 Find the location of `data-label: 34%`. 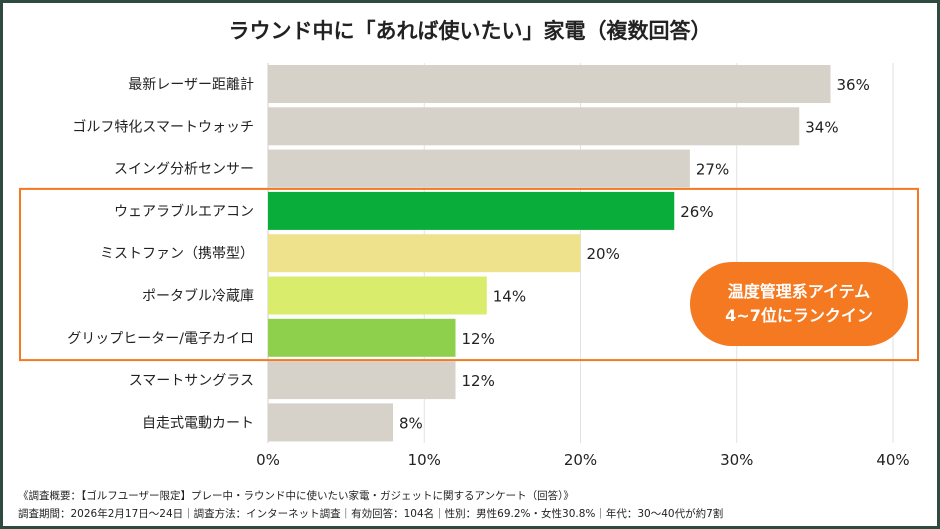

data-label: 34% is located at coordinates (821, 127).